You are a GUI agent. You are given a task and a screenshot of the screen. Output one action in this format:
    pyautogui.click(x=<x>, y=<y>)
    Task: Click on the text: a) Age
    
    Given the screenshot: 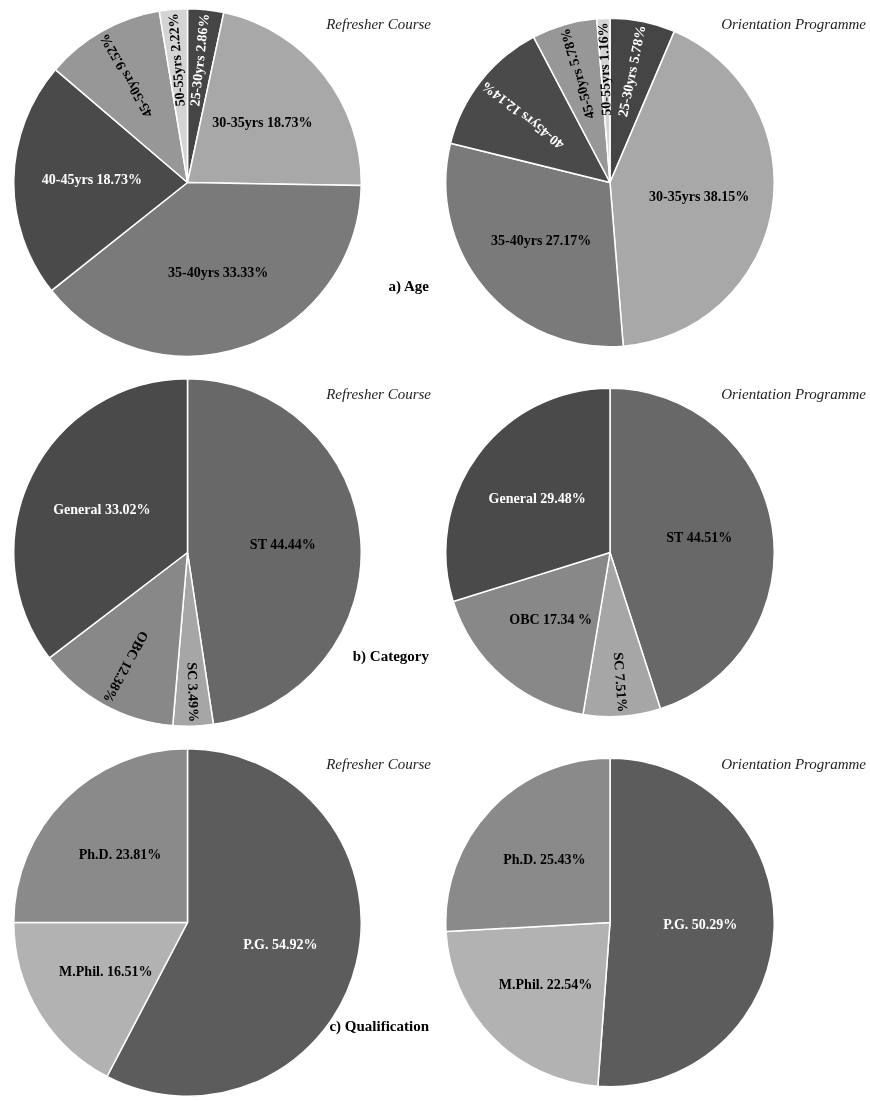 What is the action you would take?
    pyautogui.click(x=408, y=286)
    